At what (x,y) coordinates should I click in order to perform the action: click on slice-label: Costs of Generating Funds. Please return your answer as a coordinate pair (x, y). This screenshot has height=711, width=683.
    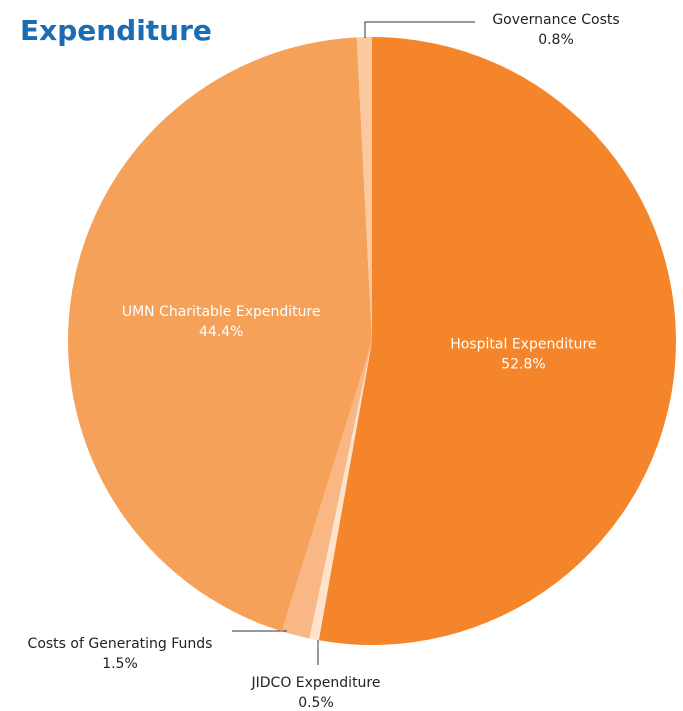
    Looking at the image, I should click on (120, 644).